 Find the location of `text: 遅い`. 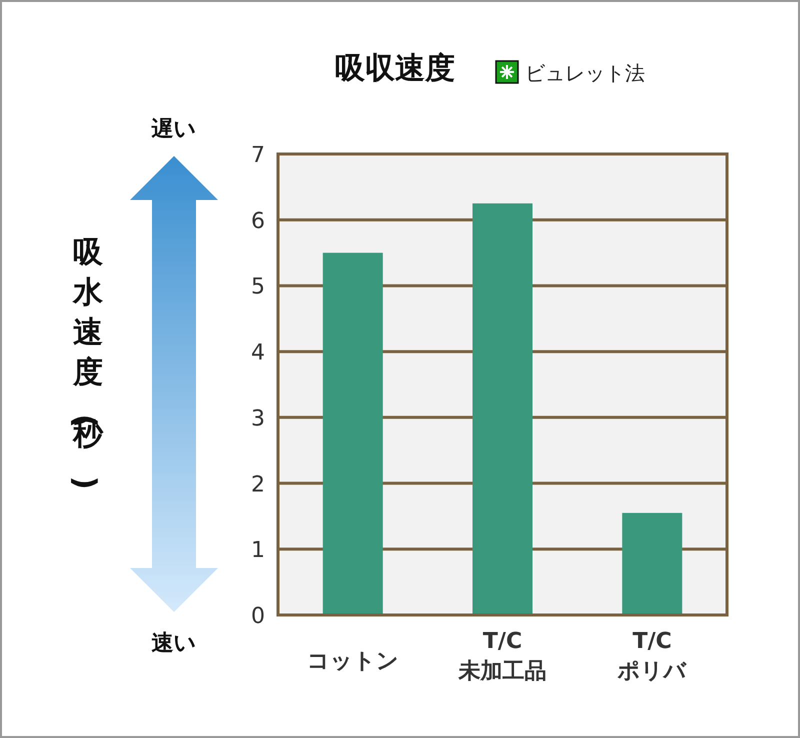

text: 遅い is located at coordinates (173, 129).